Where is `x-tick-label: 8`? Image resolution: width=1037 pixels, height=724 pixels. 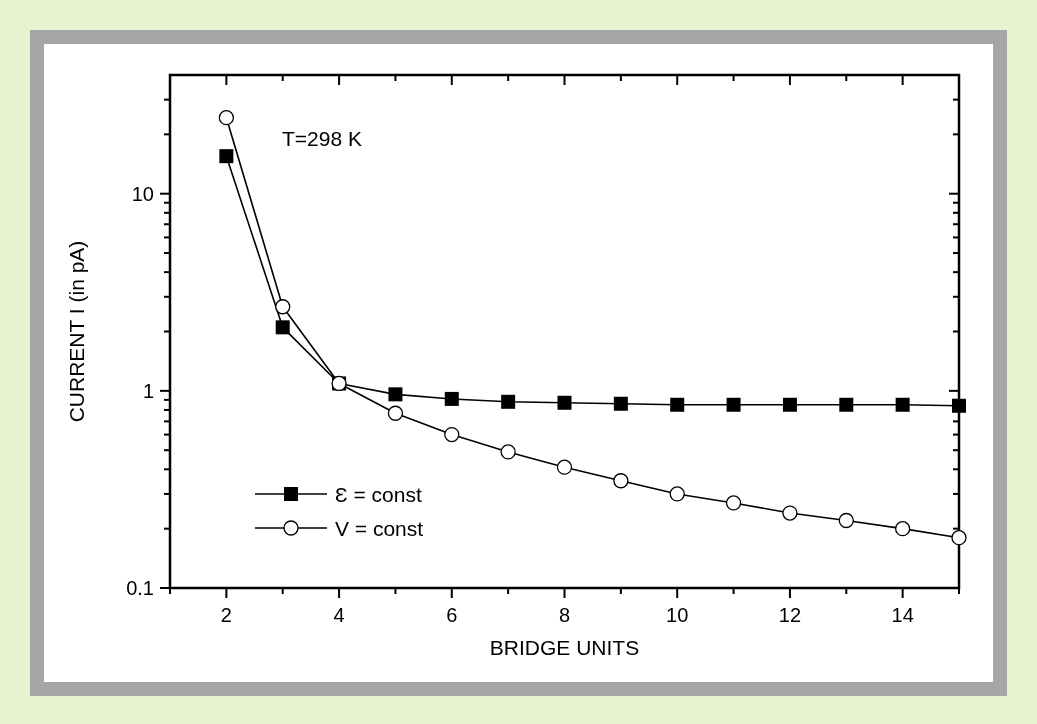 x-tick-label: 8 is located at coordinates (564, 615).